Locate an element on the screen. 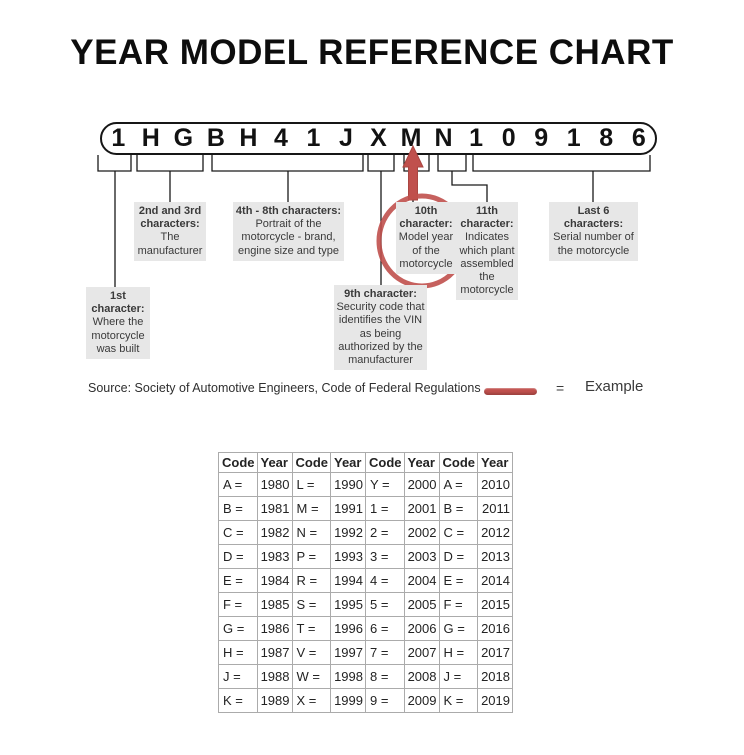 Image resolution: width=744 pixels, height=755 pixels. code-cell: M = is located at coordinates (311, 508).